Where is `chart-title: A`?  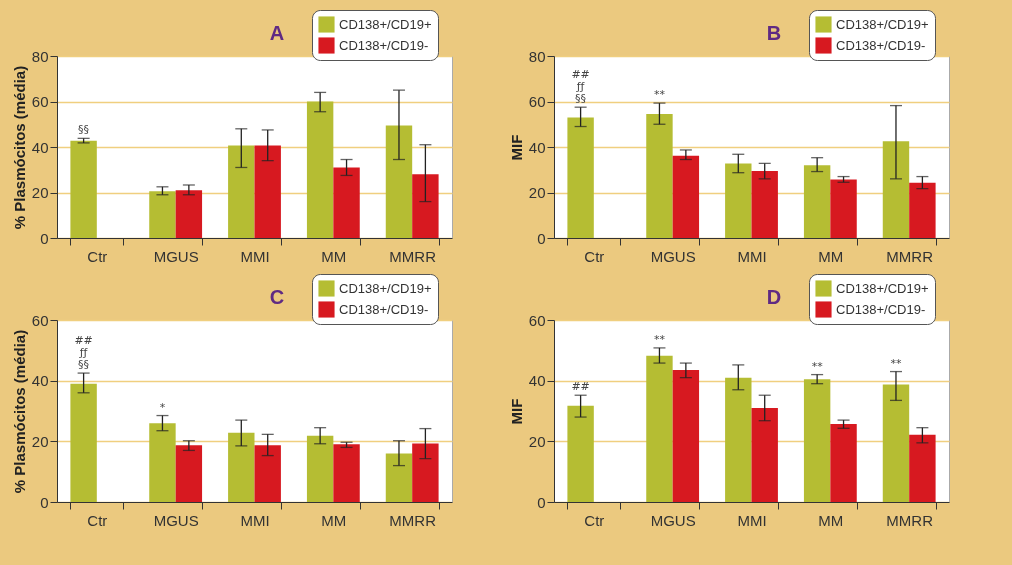 chart-title: A is located at coordinates (277, 33).